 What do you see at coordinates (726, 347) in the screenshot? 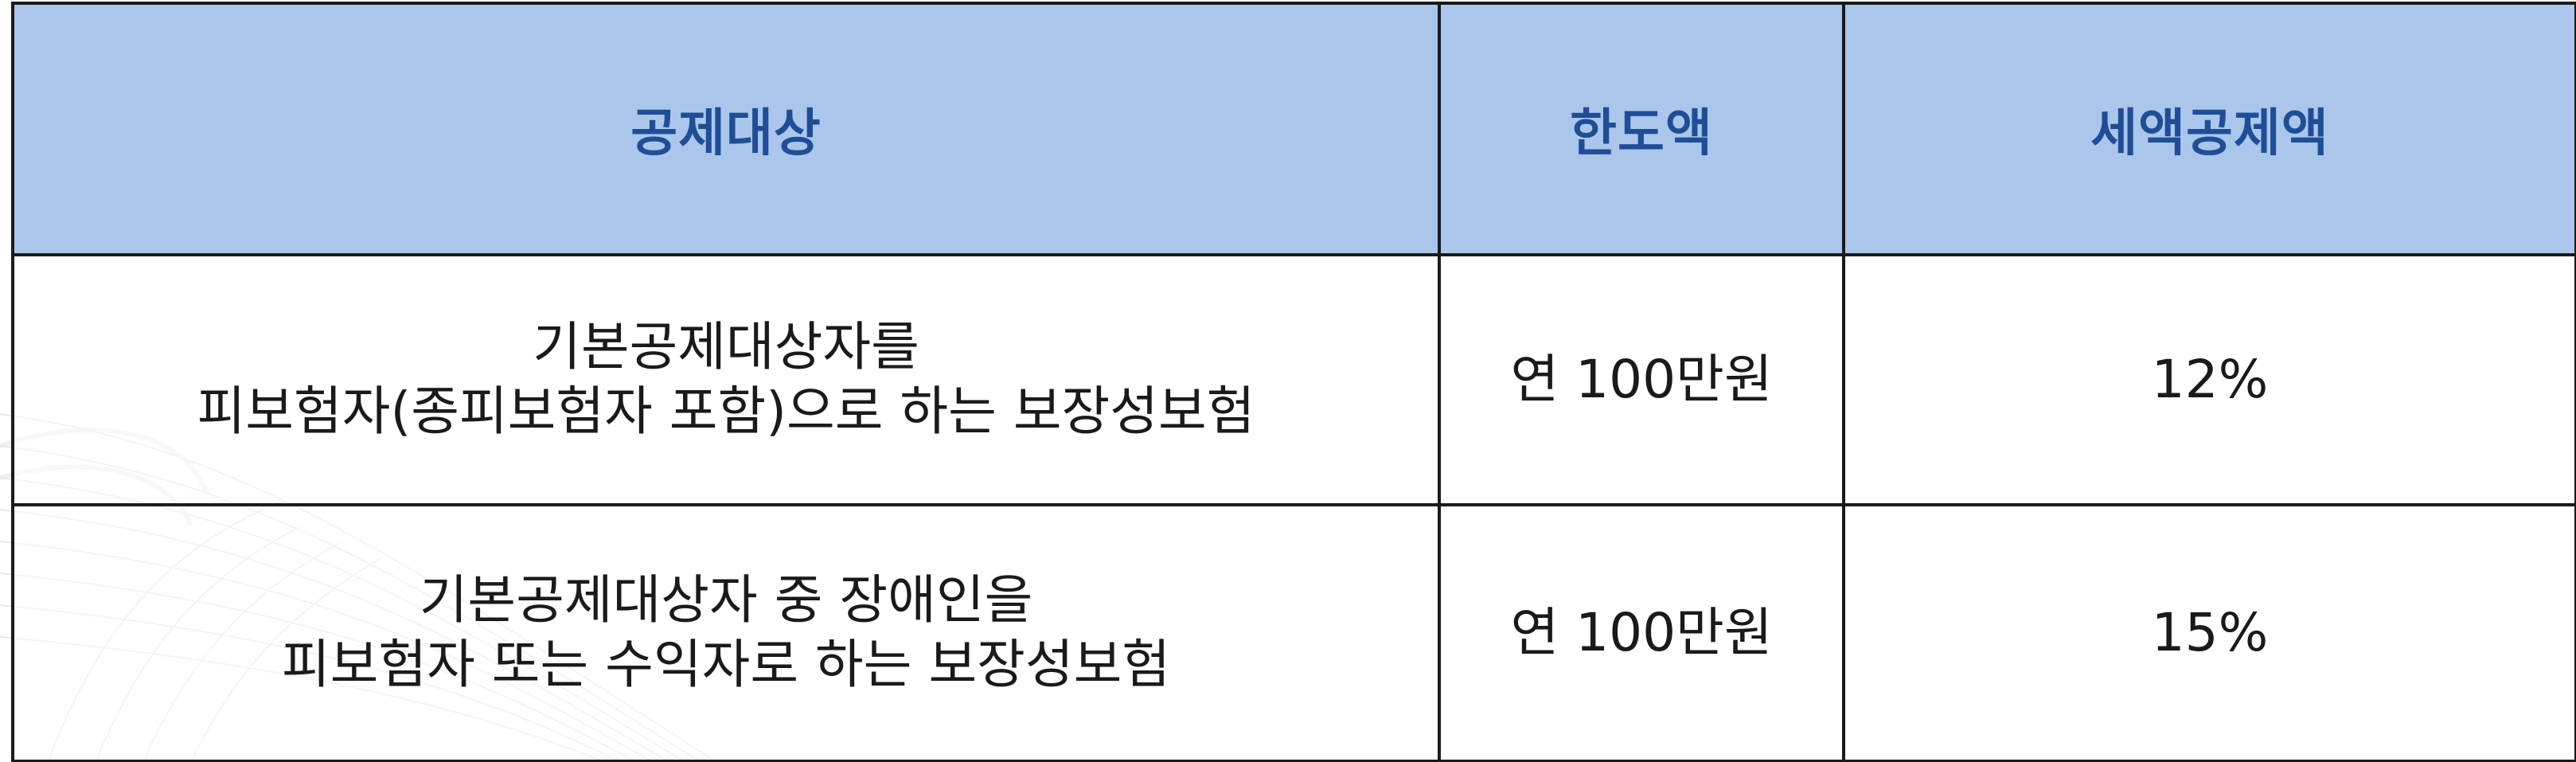
I see `target-line: 기본공제대상자를` at bounding box center [726, 347].